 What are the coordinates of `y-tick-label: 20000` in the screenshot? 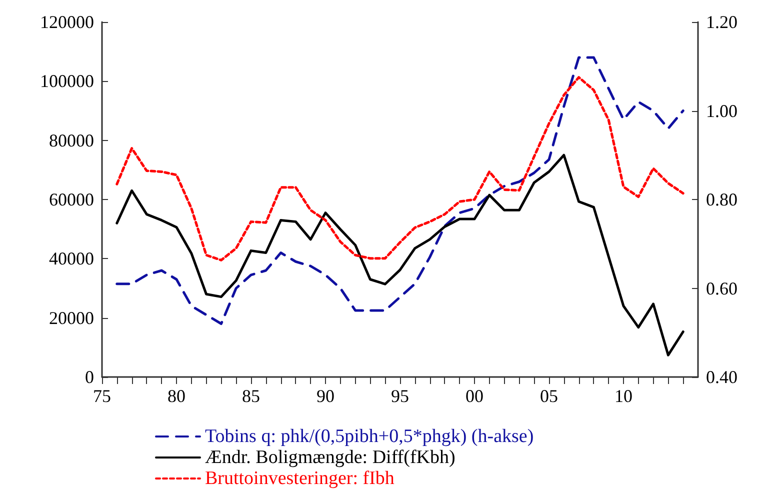 It's located at (71, 318).